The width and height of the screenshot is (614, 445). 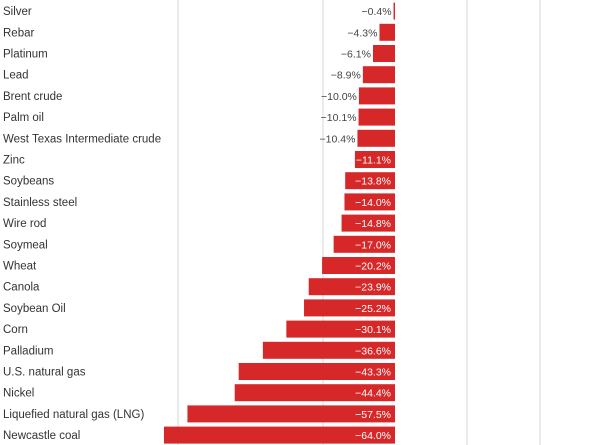 What do you see at coordinates (339, 118) in the screenshot?
I see `value-label: −10.1%` at bounding box center [339, 118].